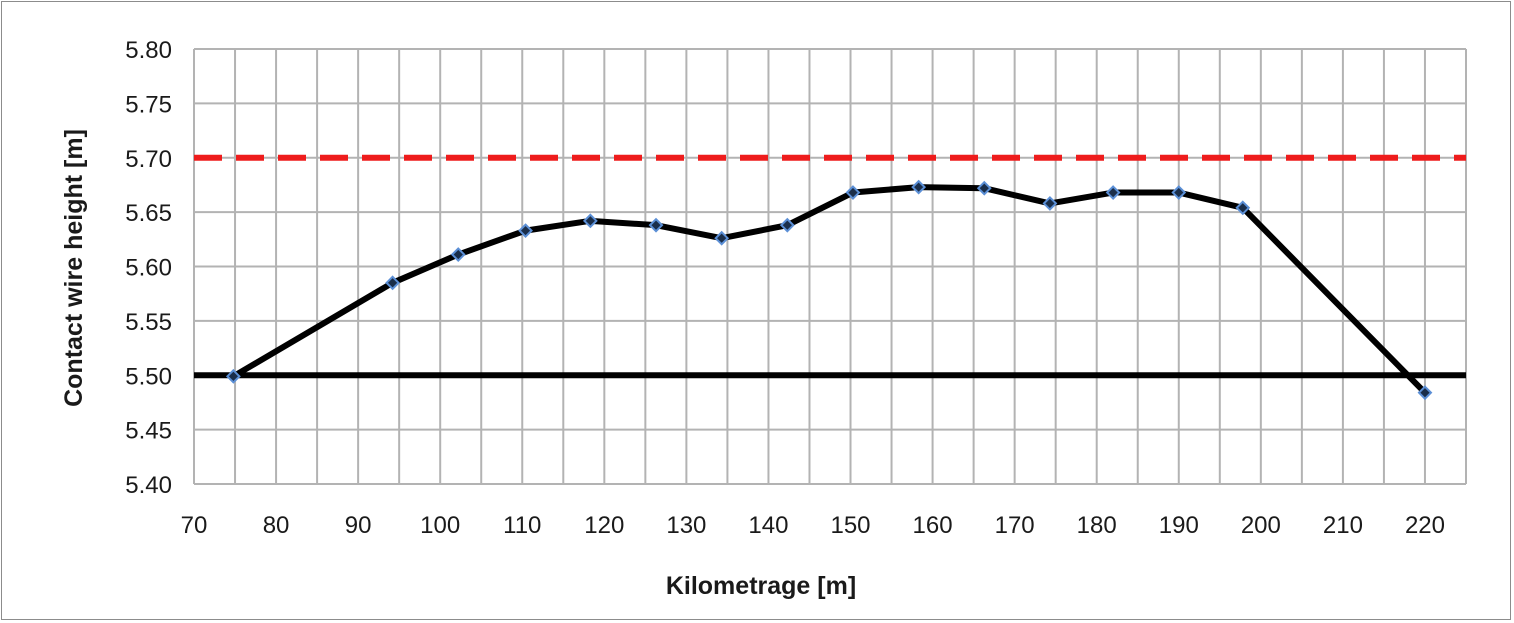 The image size is (1514, 623). Describe the element at coordinates (686, 525) in the screenshot. I see `x-tick-label: 130` at that location.